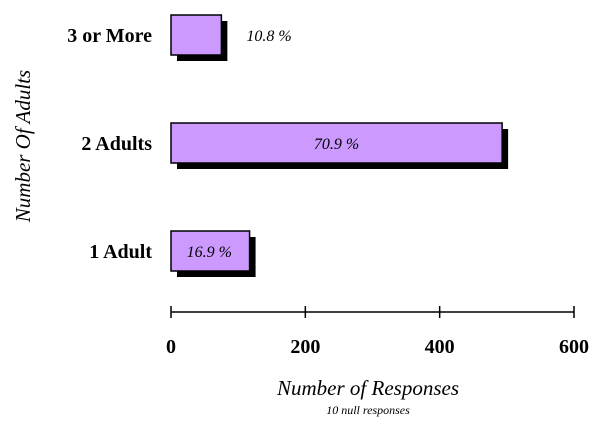  Describe the element at coordinates (23, 146) in the screenshot. I see `y-axis-title: Number Of Adults` at that location.